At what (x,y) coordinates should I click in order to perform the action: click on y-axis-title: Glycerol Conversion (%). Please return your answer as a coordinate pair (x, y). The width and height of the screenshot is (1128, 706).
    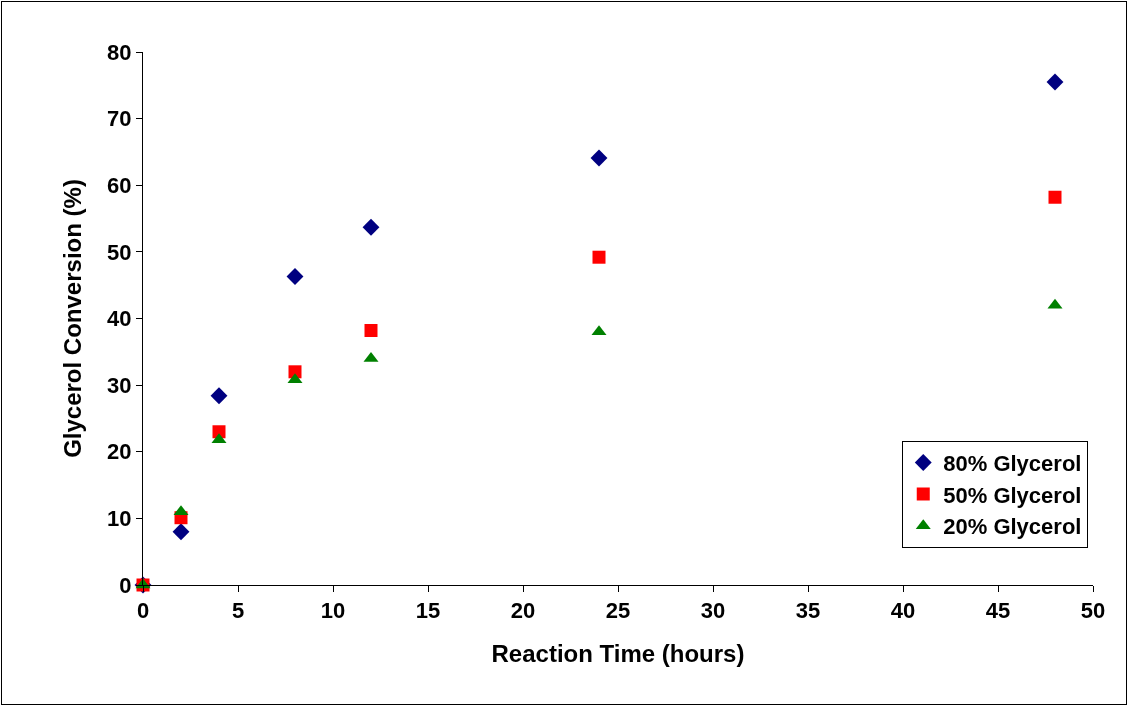
    Looking at the image, I should click on (73, 318).